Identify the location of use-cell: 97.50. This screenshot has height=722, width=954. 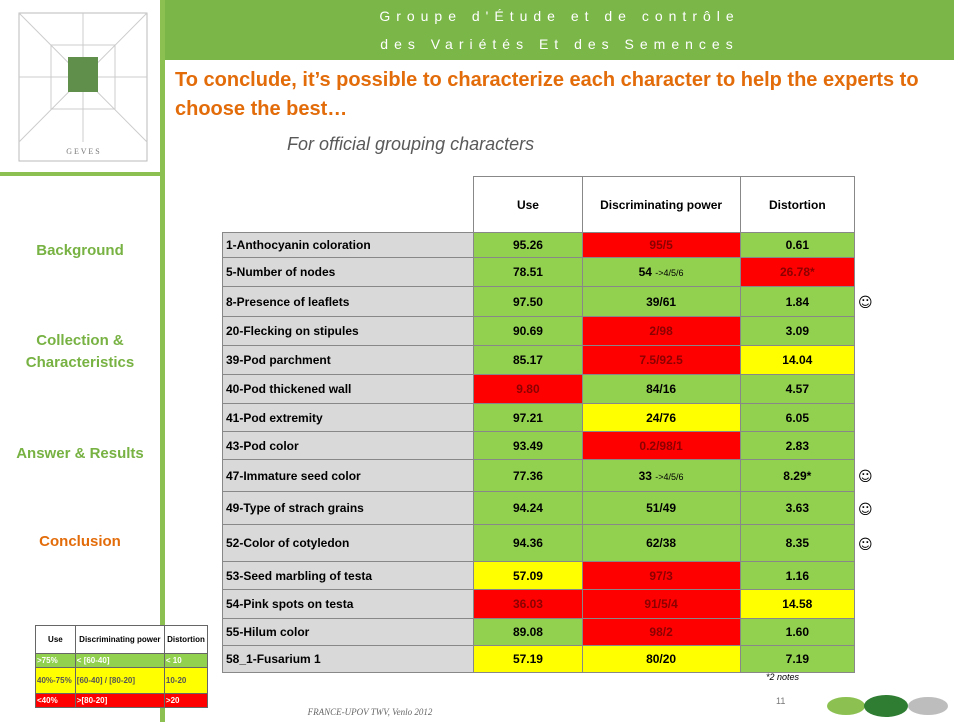
(528, 301).